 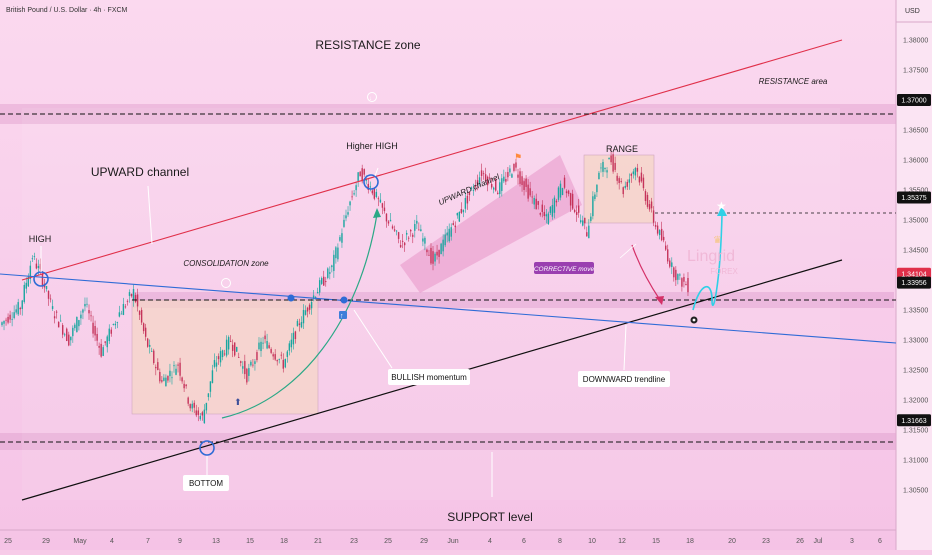 I want to click on x-tick-label: 25, so click(x=388, y=541).